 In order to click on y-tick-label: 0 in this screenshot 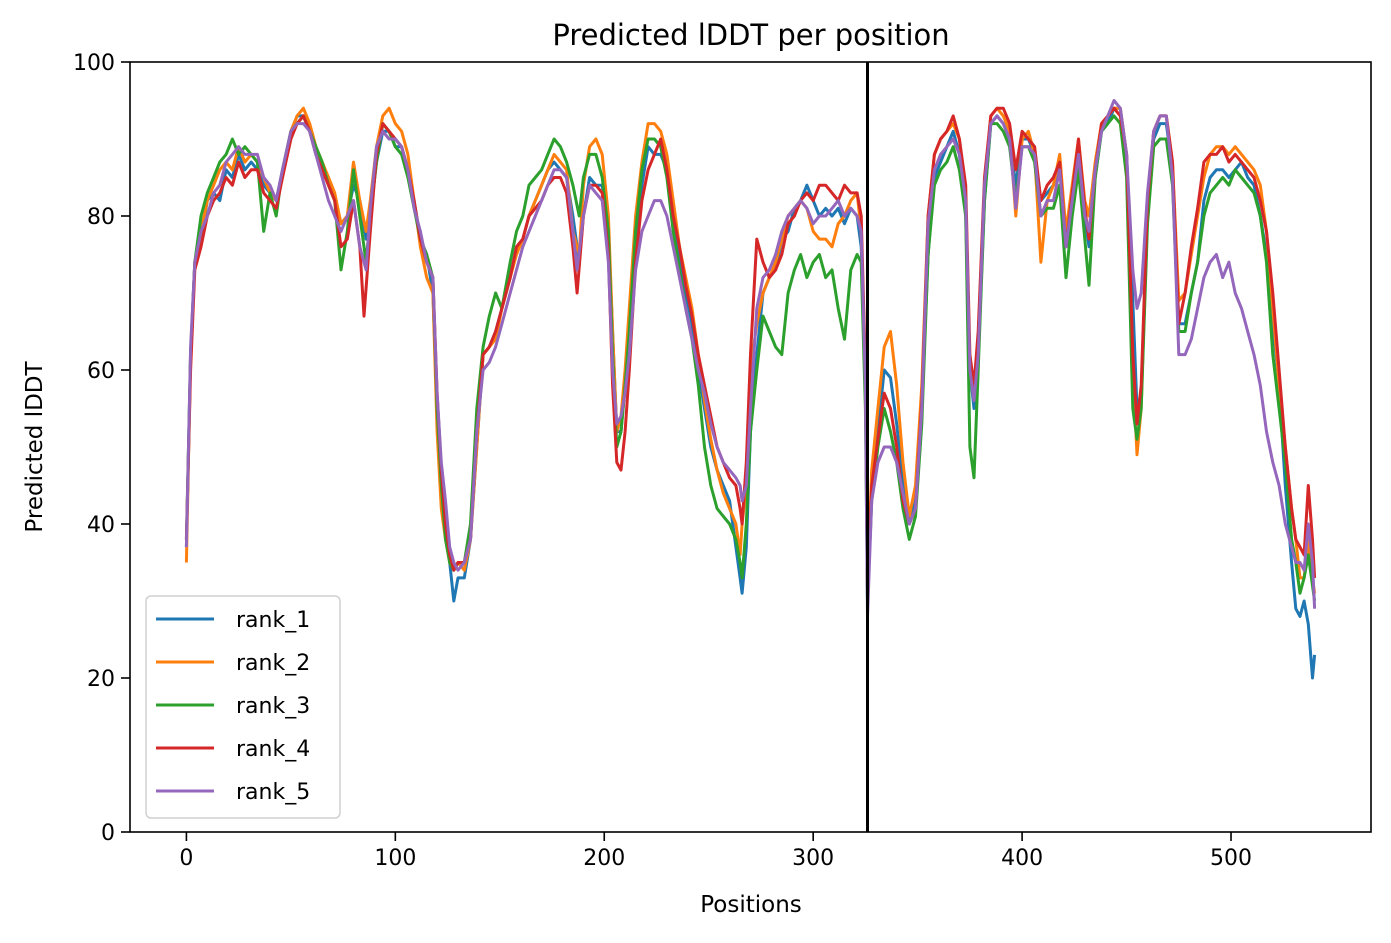, I will do `click(108, 833)`.